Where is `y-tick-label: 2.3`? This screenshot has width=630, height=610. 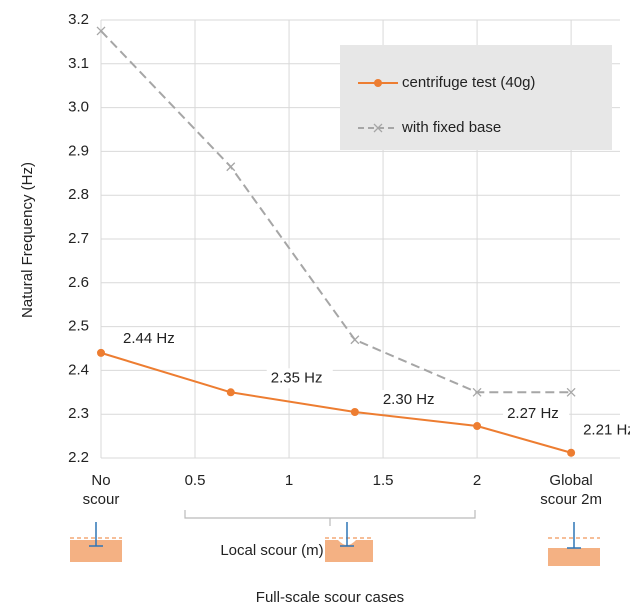
y-tick-label: 2.3 is located at coordinates (78, 413).